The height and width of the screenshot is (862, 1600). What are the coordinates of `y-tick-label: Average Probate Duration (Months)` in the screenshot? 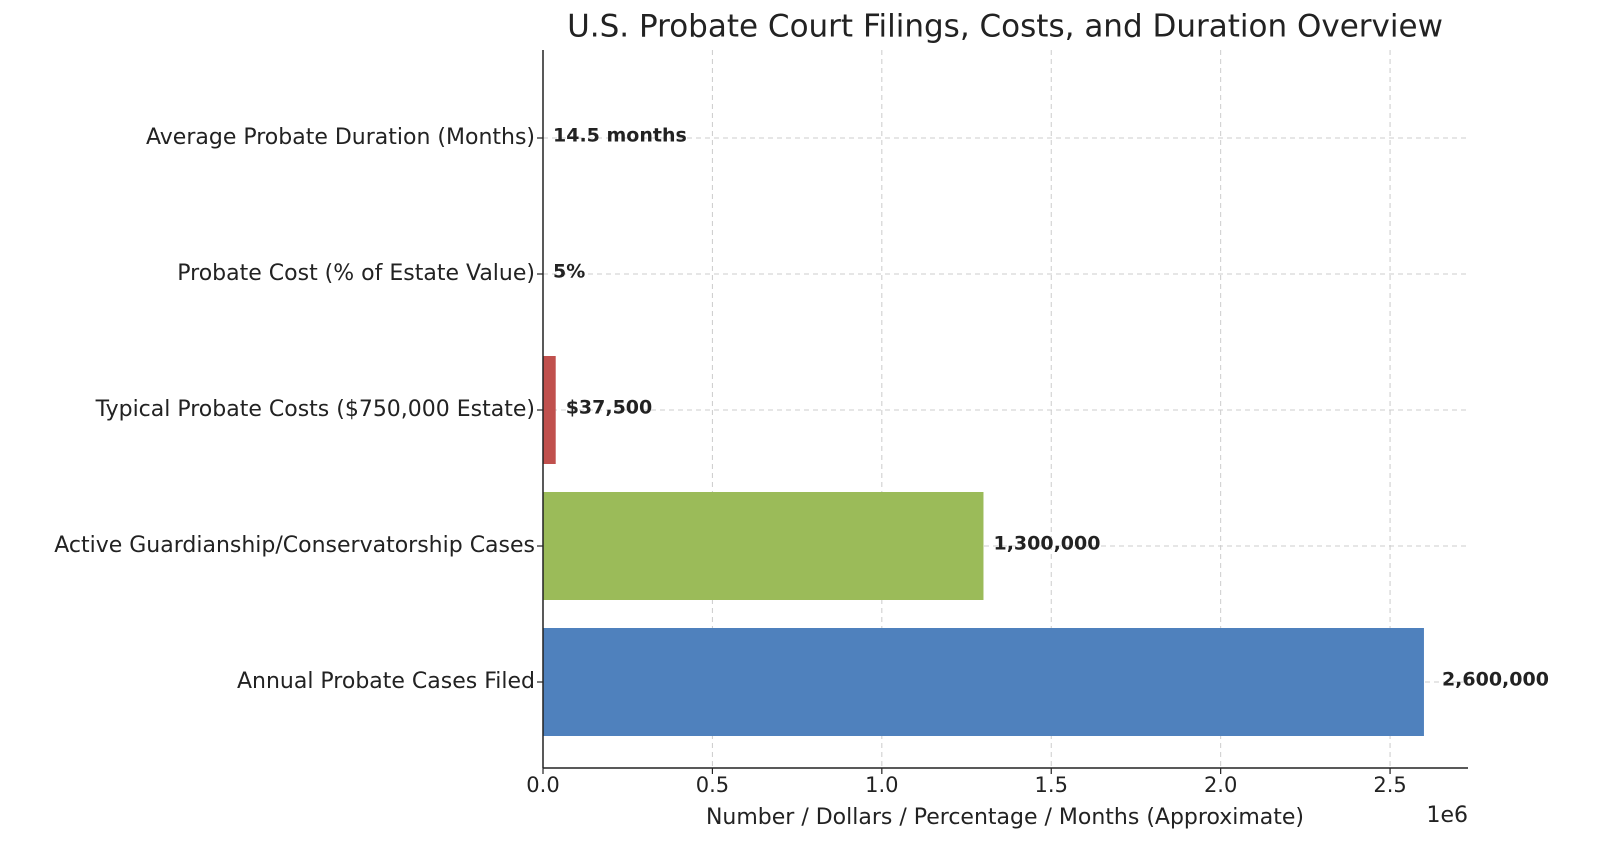 It's located at (340, 137).